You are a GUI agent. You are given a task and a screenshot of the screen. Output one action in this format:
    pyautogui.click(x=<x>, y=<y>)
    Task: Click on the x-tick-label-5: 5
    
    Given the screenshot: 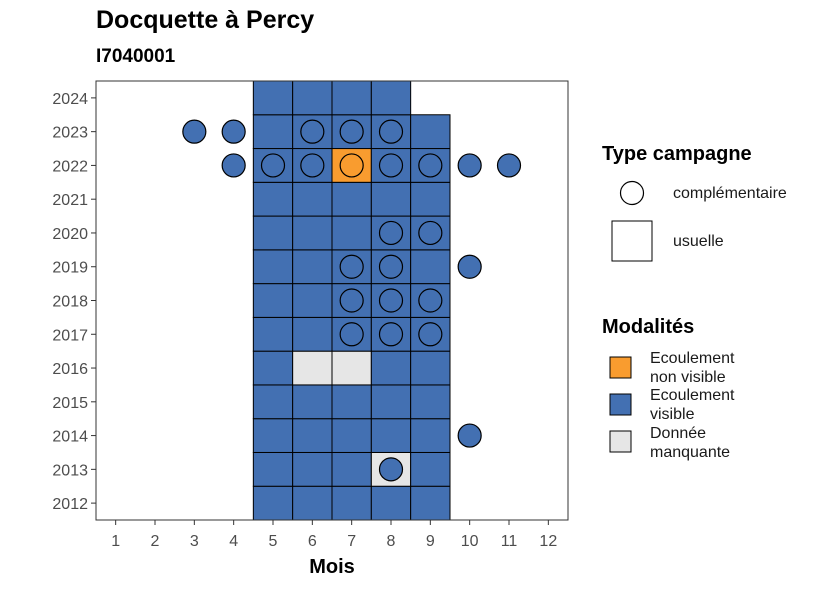 What is the action you would take?
    pyautogui.click(x=273, y=541)
    